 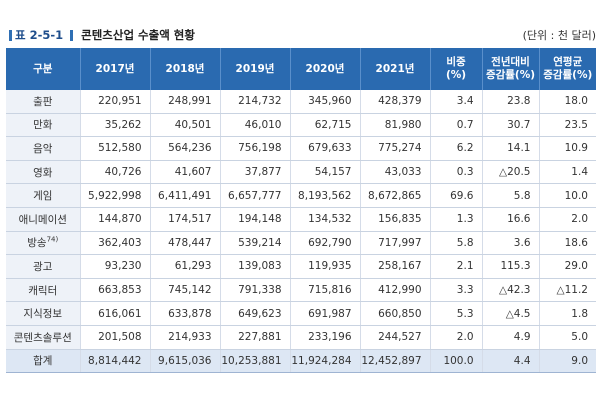 I want to click on table-cell: 194,148, so click(x=255, y=219).